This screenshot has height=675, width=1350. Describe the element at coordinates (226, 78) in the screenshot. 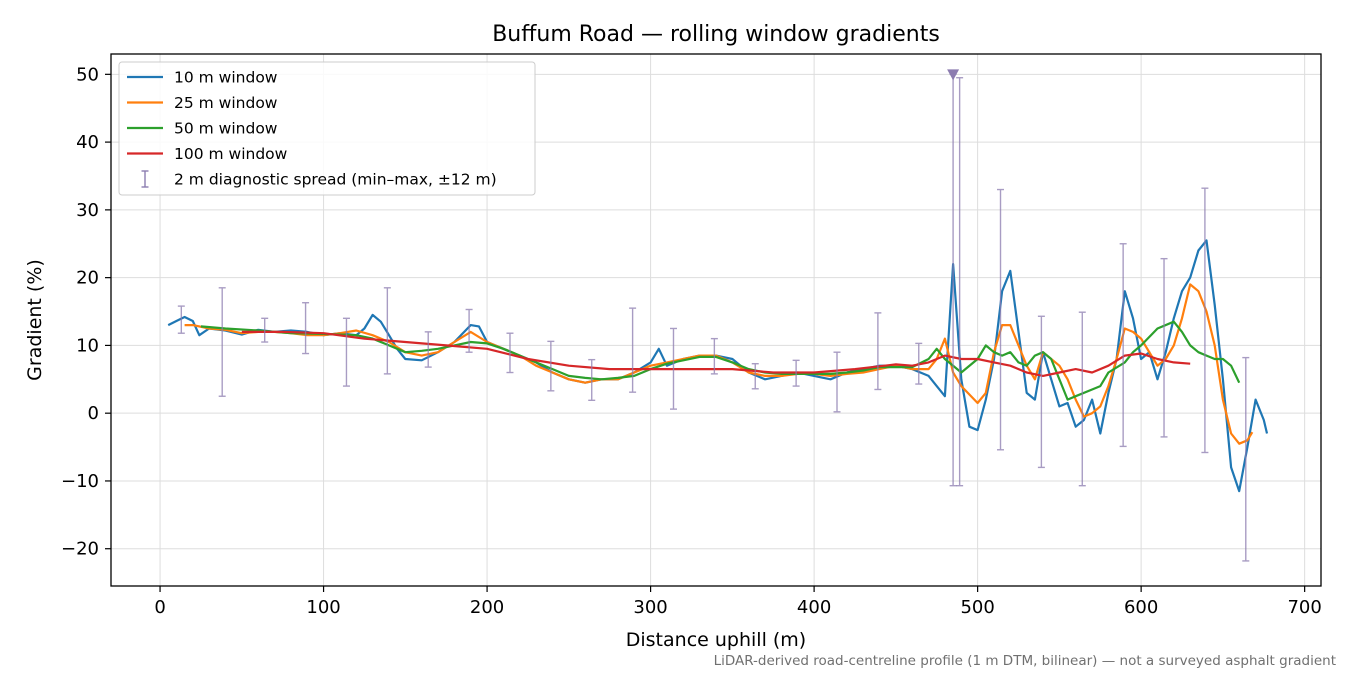

I see `legend-label-1: 10 m window` at that location.